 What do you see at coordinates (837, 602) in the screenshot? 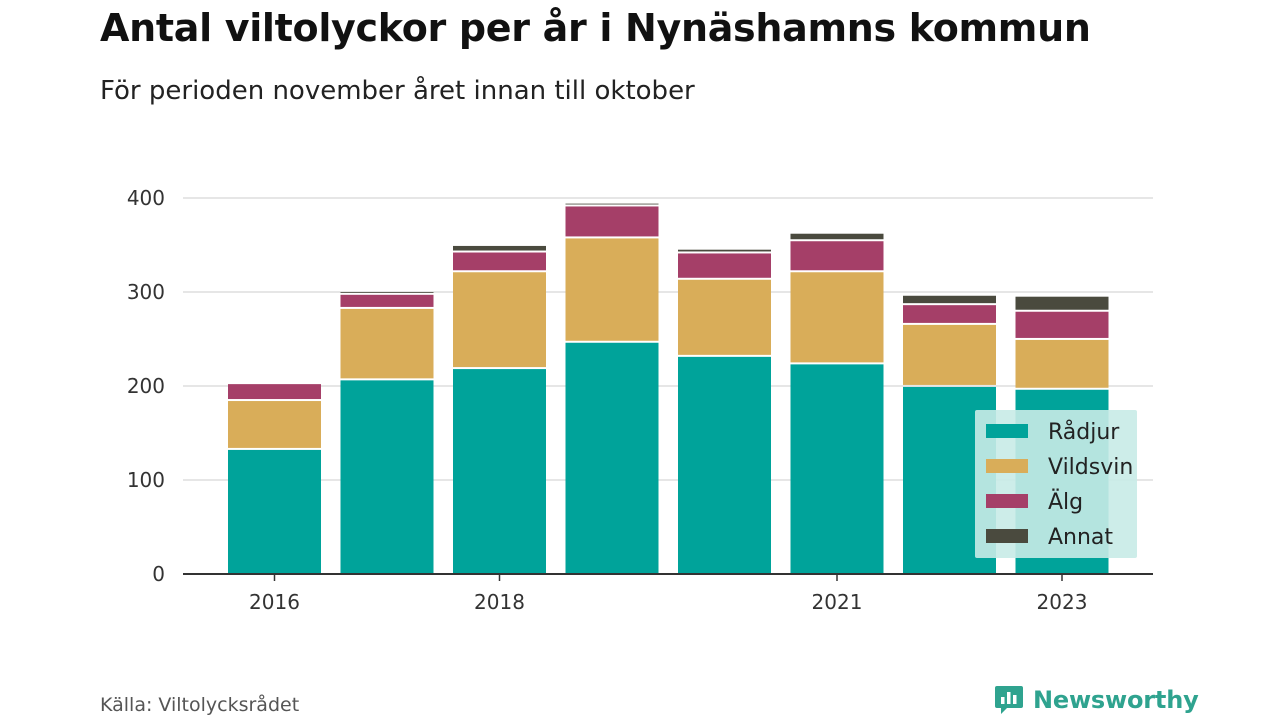
I see `x-tick-label: 2021` at bounding box center [837, 602].